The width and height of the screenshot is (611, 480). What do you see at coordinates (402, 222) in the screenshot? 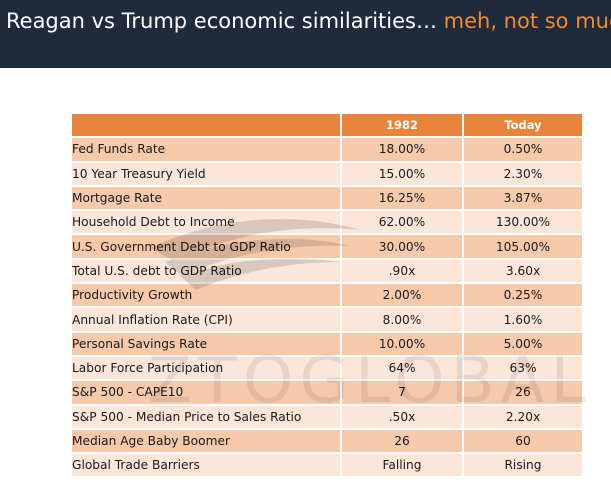
I see `value-1982: 62.00%` at bounding box center [402, 222].